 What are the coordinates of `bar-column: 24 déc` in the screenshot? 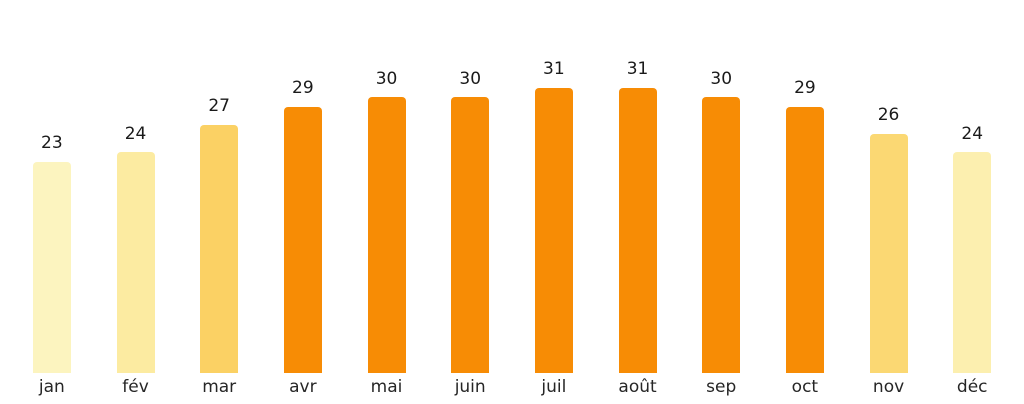 It's located at (972, 202).